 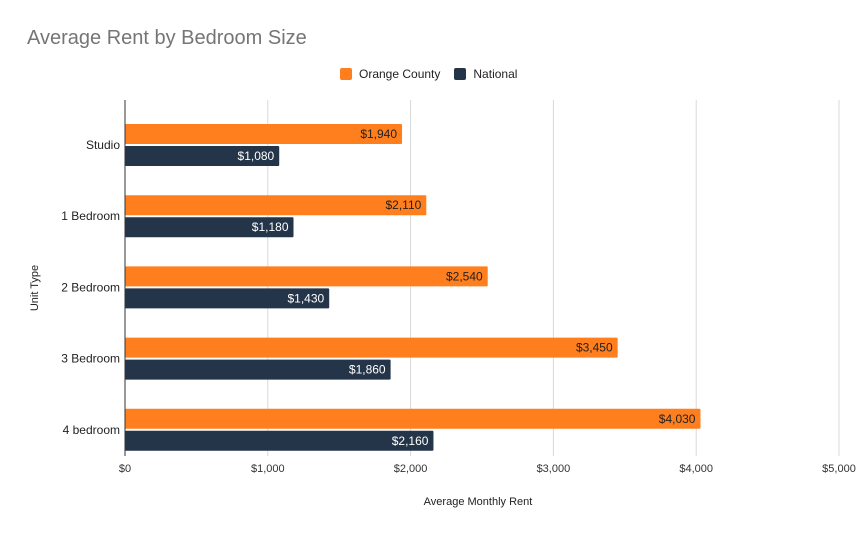 I want to click on data-label: $1,860, so click(x=367, y=370).